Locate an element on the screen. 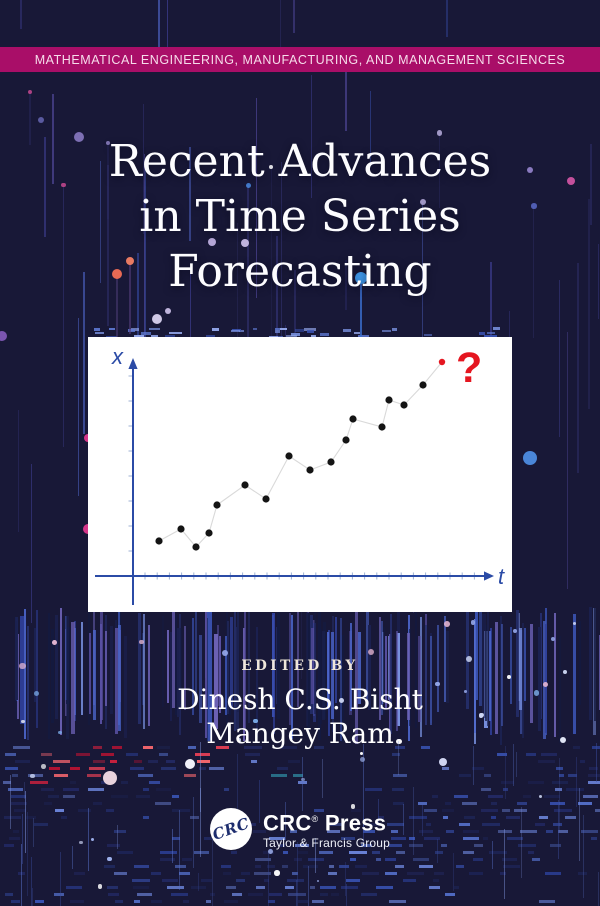 The height and width of the screenshot is (906, 600). forecast-question-mark: ? is located at coordinates (469, 368).